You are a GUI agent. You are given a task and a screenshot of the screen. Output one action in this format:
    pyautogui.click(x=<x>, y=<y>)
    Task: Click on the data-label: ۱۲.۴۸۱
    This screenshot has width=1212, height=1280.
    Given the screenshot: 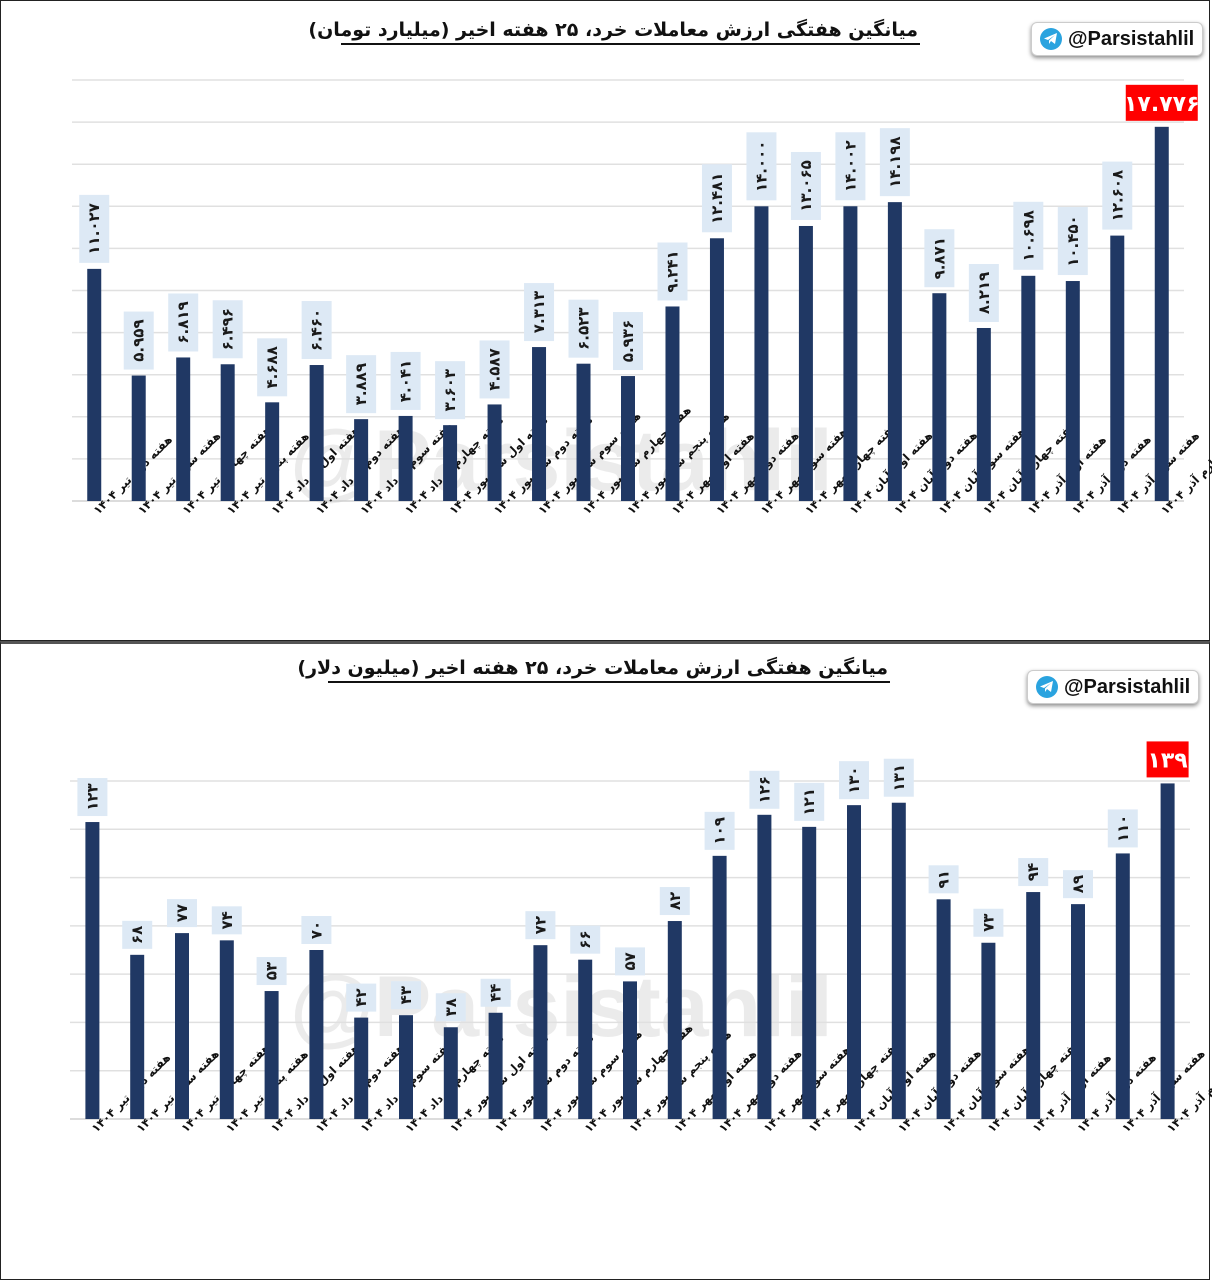 What is the action you would take?
    pyautogui.click(x=717, y=198)
    